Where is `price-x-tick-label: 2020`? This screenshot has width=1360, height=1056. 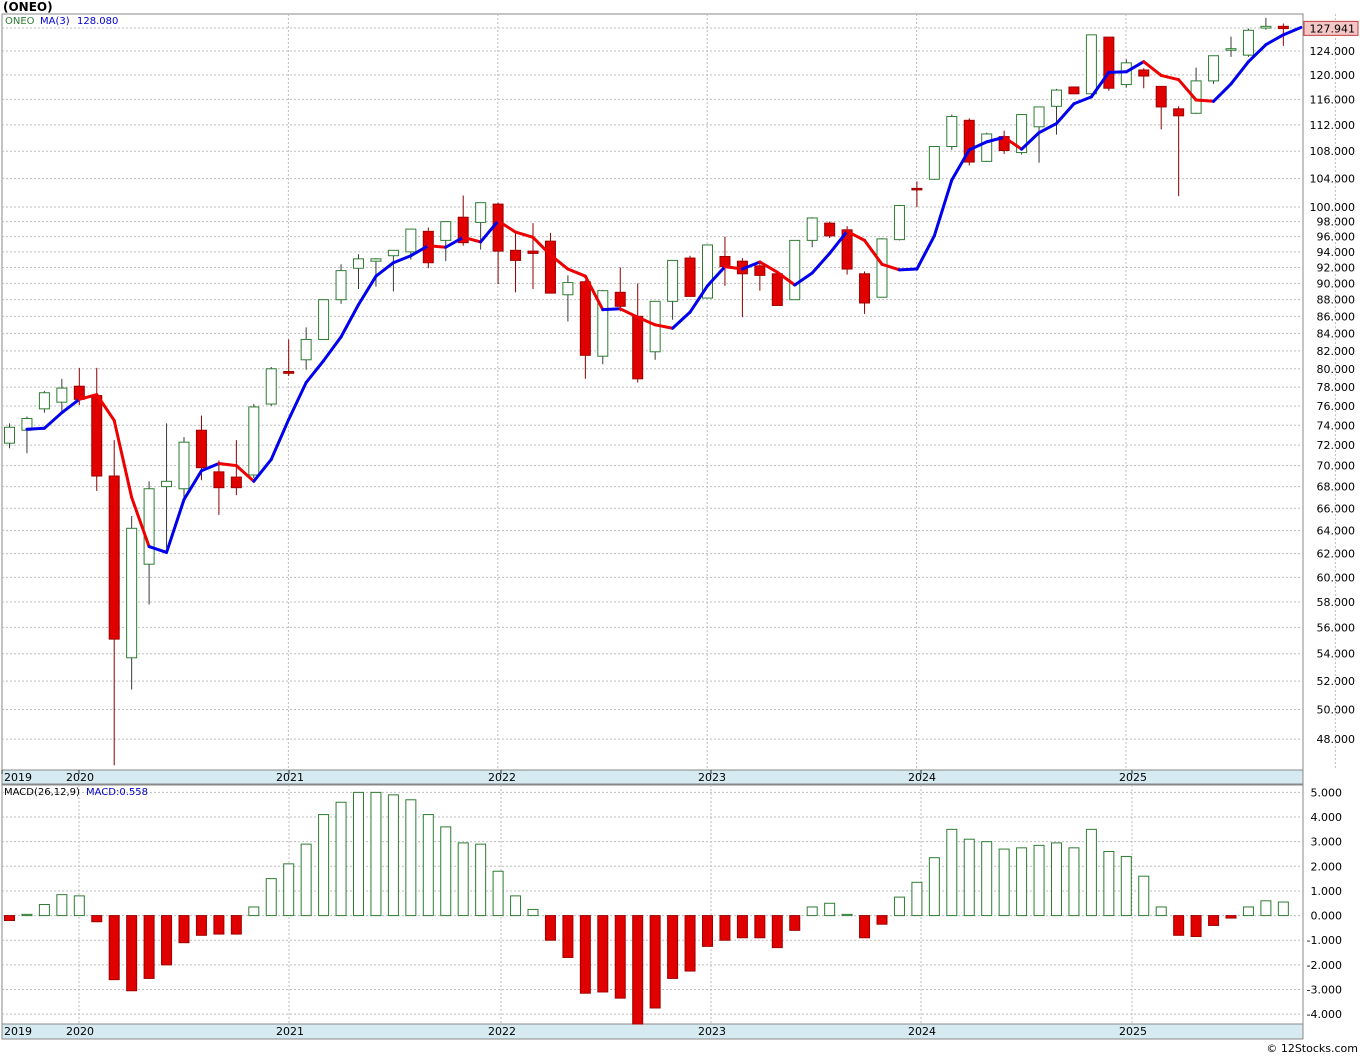
price-x-tick-label: 2020 is located at coordinates (80, 777).